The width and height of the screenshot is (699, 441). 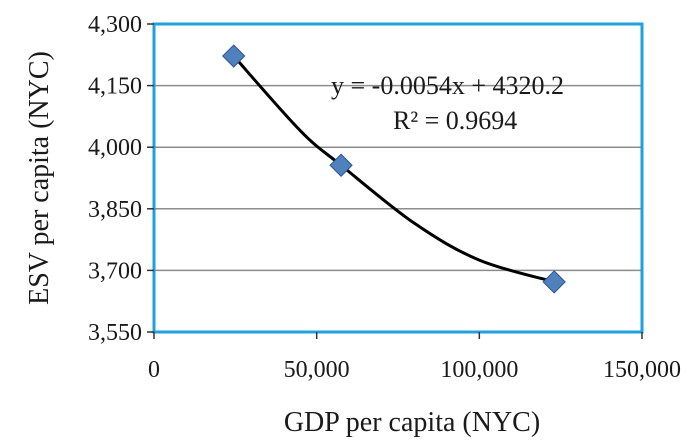 I want to click on x-axis-title: GDP per capita (NYC), so click(x=412, y=422).